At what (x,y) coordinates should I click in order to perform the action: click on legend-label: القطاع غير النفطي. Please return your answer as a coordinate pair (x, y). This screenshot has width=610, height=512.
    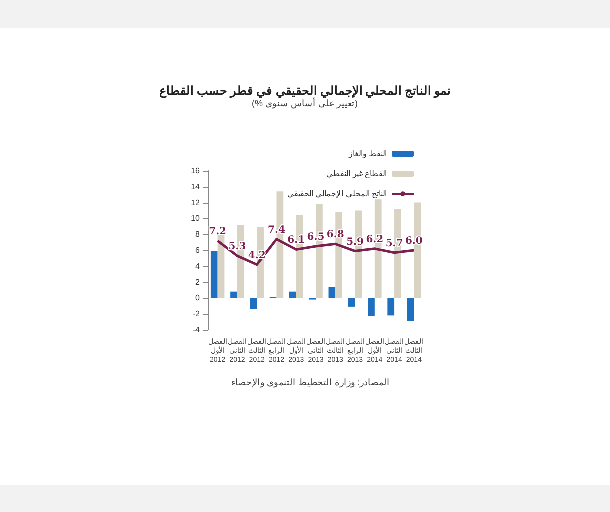
    Looking at the image, I should click on (356, 174).